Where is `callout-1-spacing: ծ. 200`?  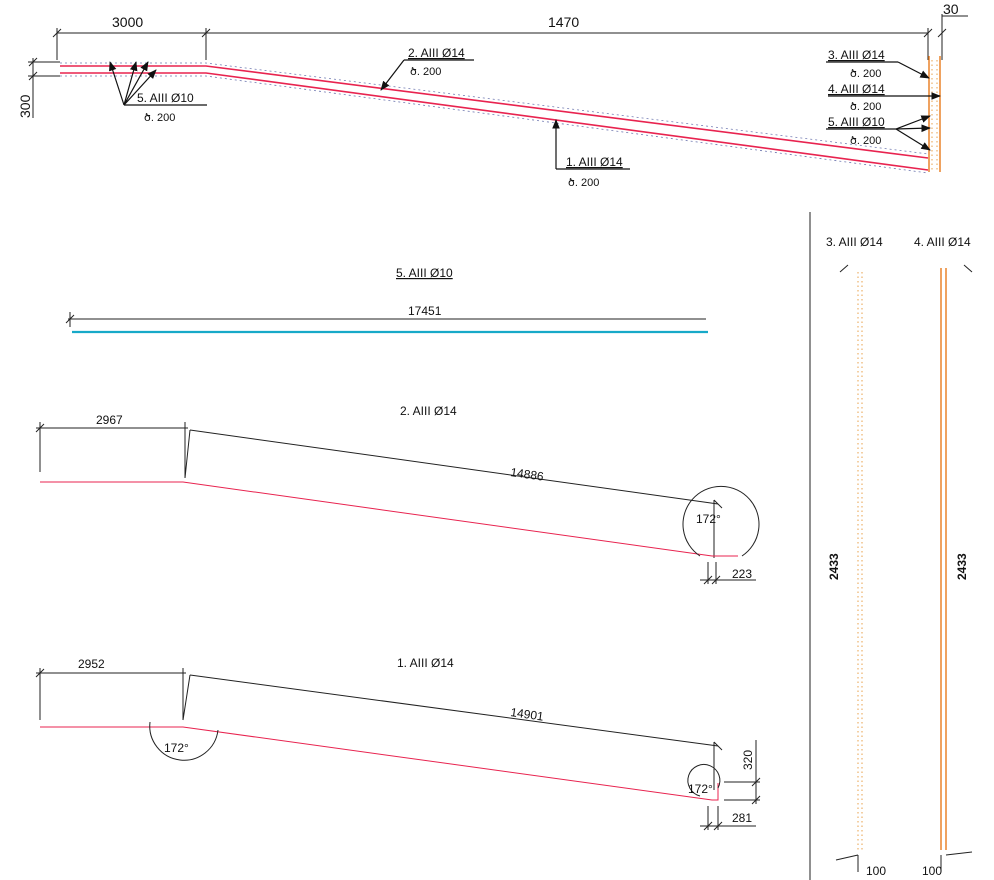 callout-1-spacing: ծ. 200 is located at coordinates (583, 183).